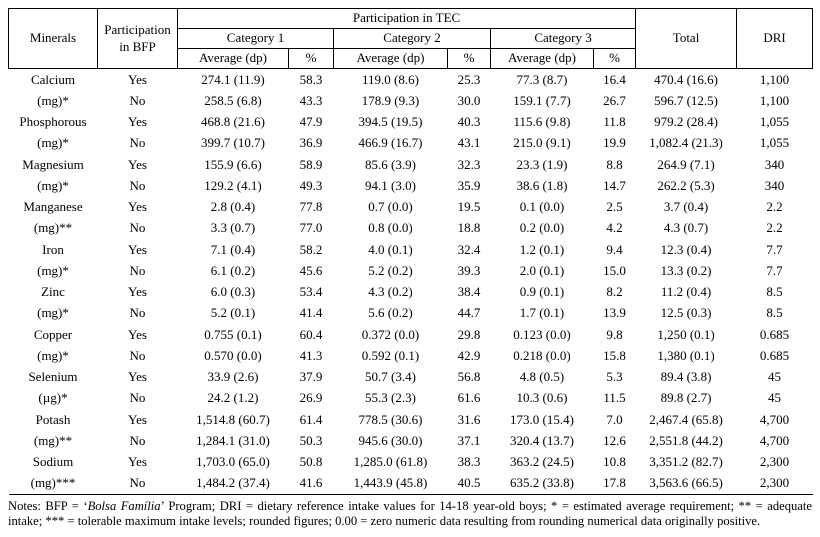  What do you see at coordinates (390, 483) in the screenshot?
I see `cell-c2_avg: 1,443.9 (45.8)` at bounding box center [390, 483].